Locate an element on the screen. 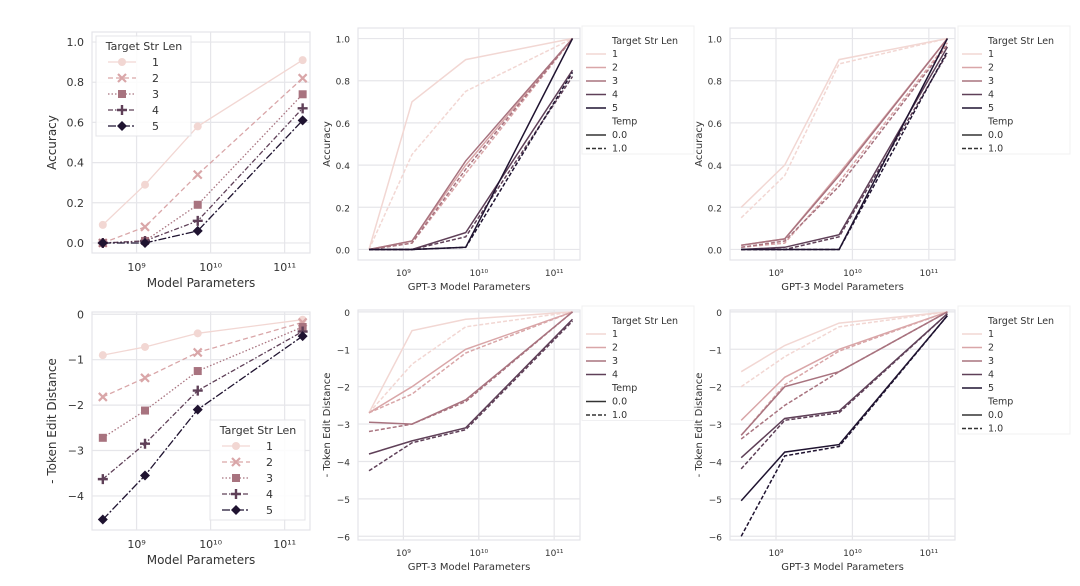 This screenshot has width=1080, height=586. legend-label-temp: 1.0 is located at coordinates (995, 429).